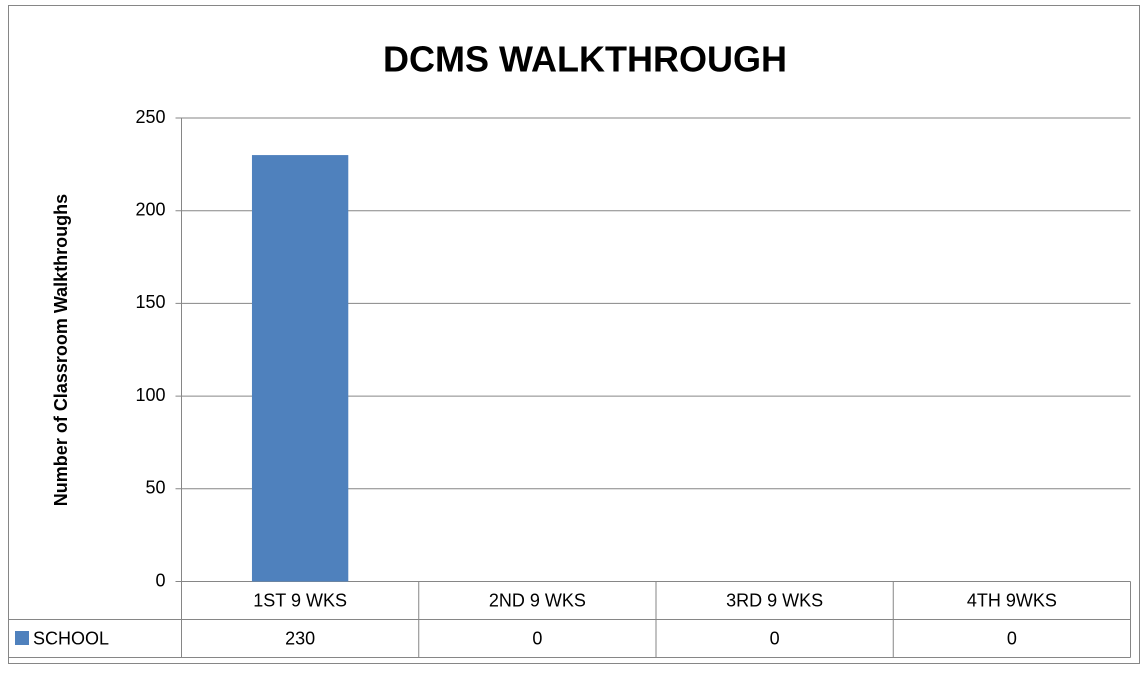  Describe the element at coordinates (537, 600) in the screenshot. I see `x-tick-label: 2ND 9 WKS` at that location.